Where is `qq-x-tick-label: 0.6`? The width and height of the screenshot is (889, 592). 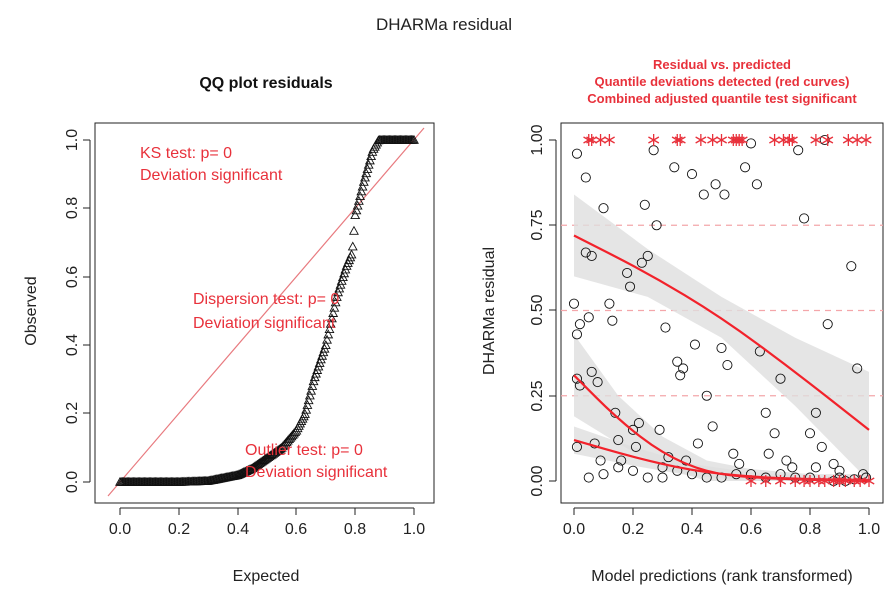 qq-x-tick-label: 0.6 is located at coordinates (296, 529).